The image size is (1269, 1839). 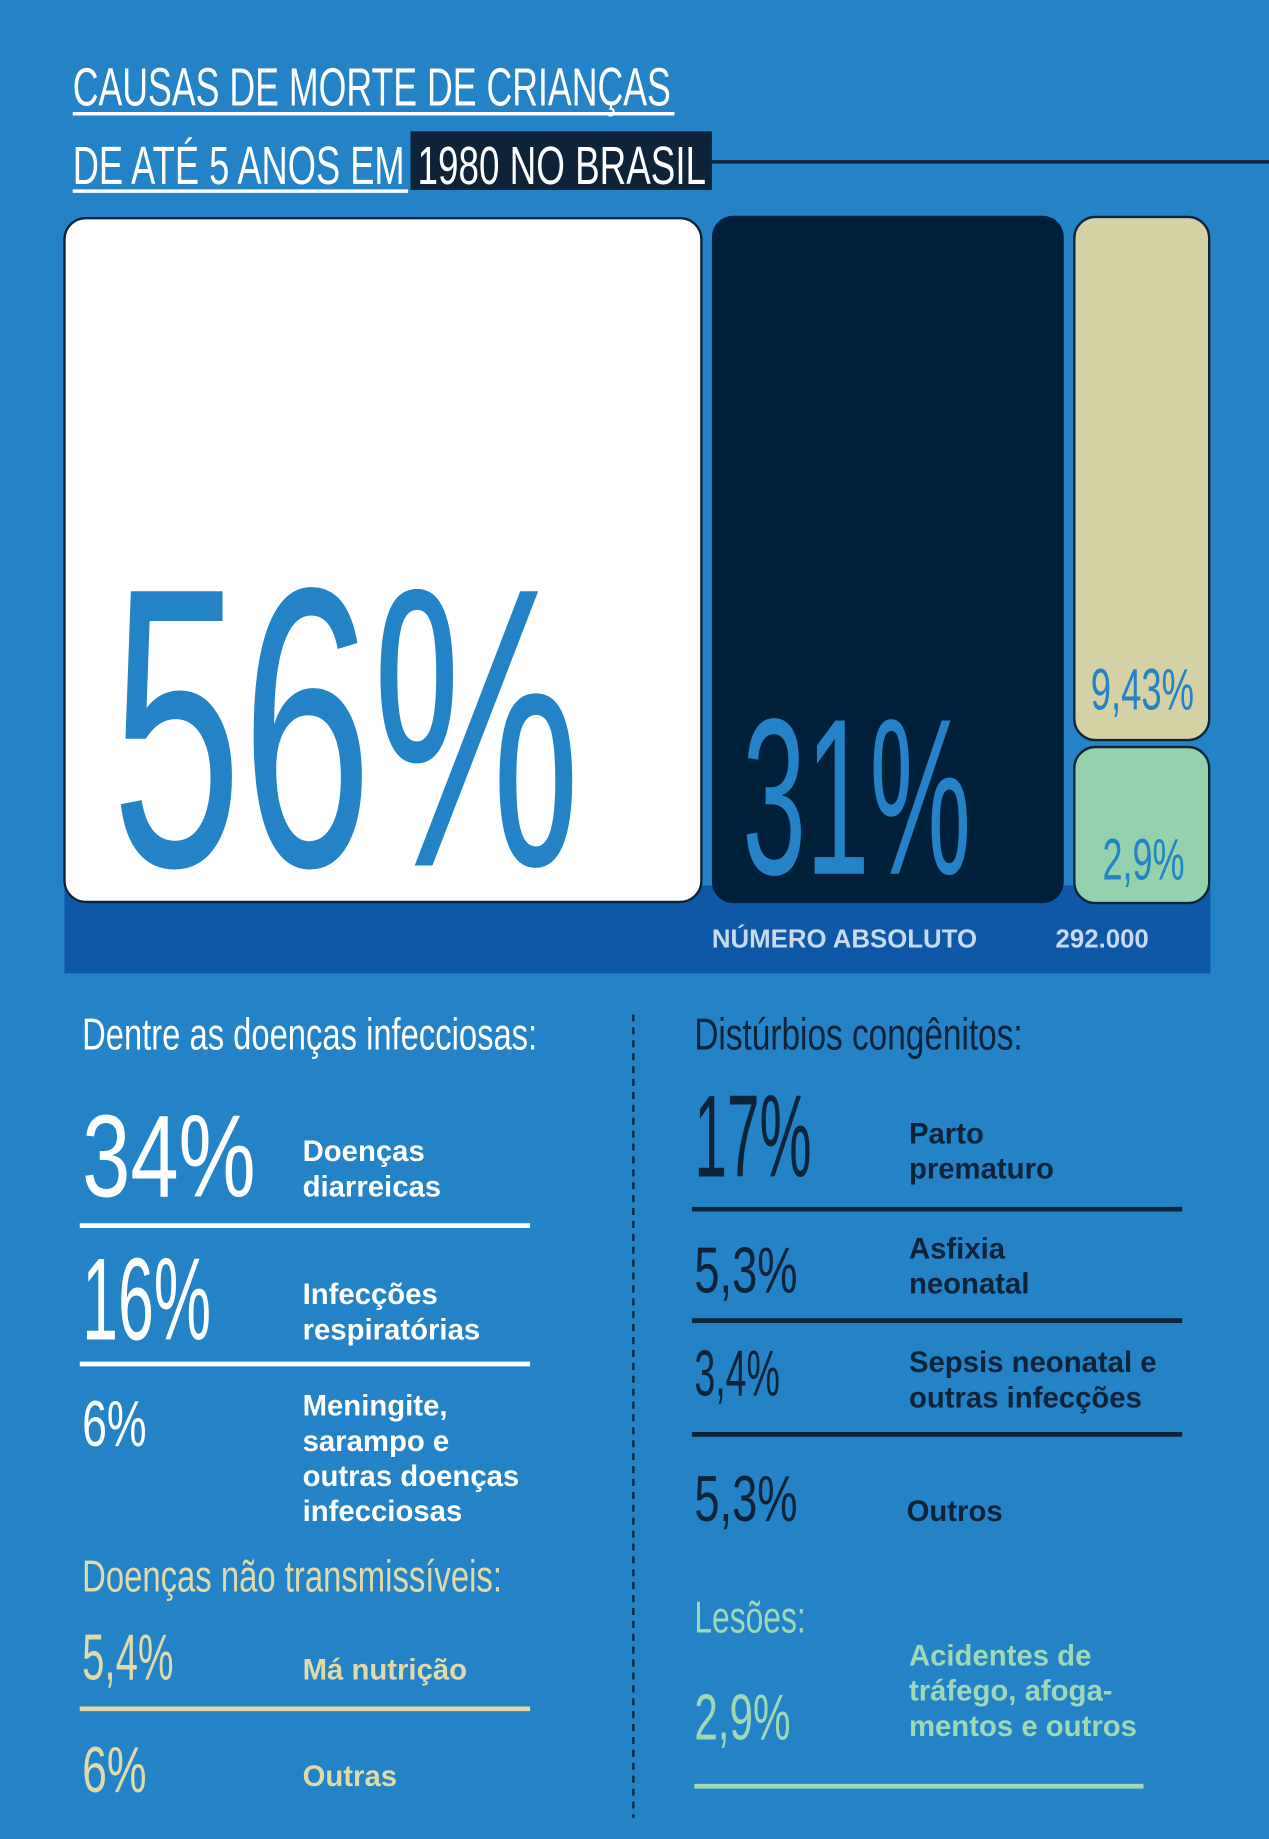 What do you see at coordinates (1142, 690) in the screenshot?
I see `block-value: 9,43%` at bounding box center [1142, 690].